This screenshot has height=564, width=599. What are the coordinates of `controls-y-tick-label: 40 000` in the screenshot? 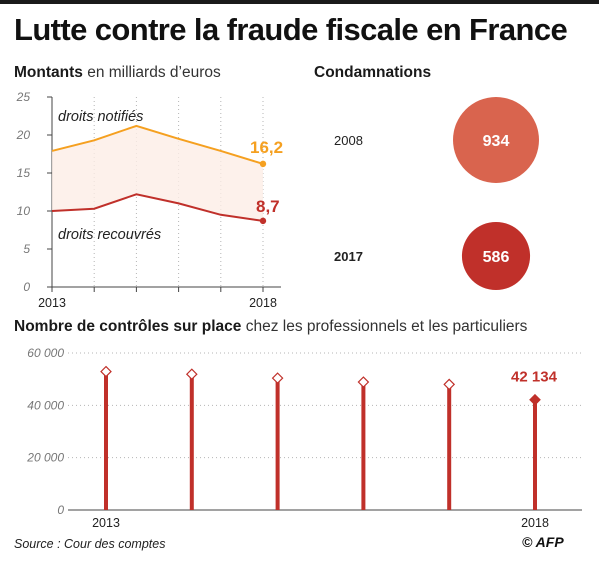 It's located at (45, 405).